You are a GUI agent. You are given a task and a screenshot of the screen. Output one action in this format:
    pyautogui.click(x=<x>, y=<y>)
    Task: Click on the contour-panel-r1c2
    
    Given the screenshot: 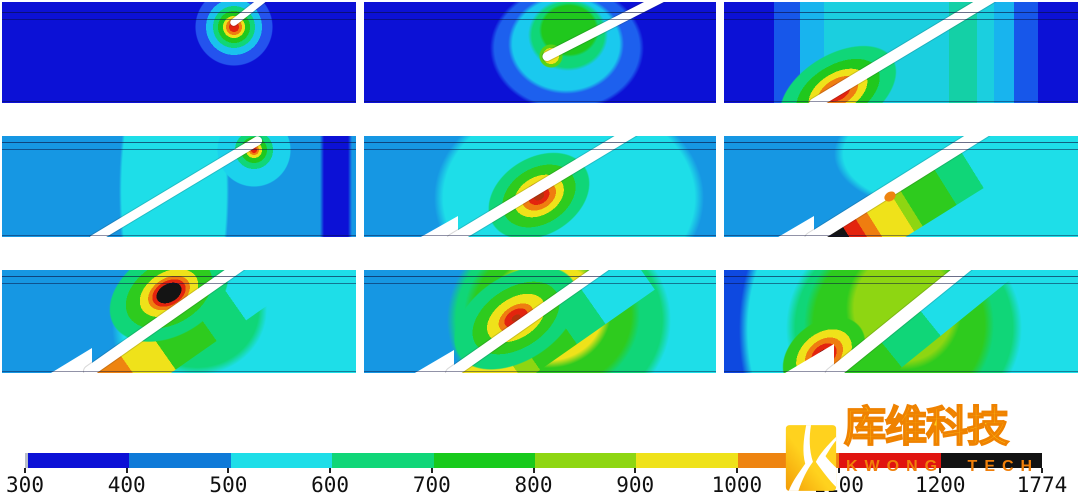 What is the action you would take?
    pyautogui.click(x=540, y=52)
    